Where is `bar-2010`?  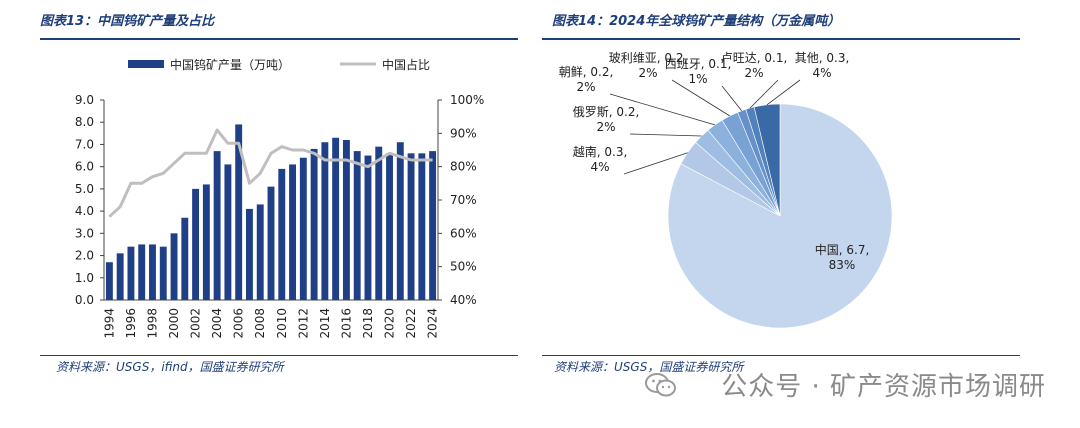
bar-2010 is located at coordinates (282, 234).